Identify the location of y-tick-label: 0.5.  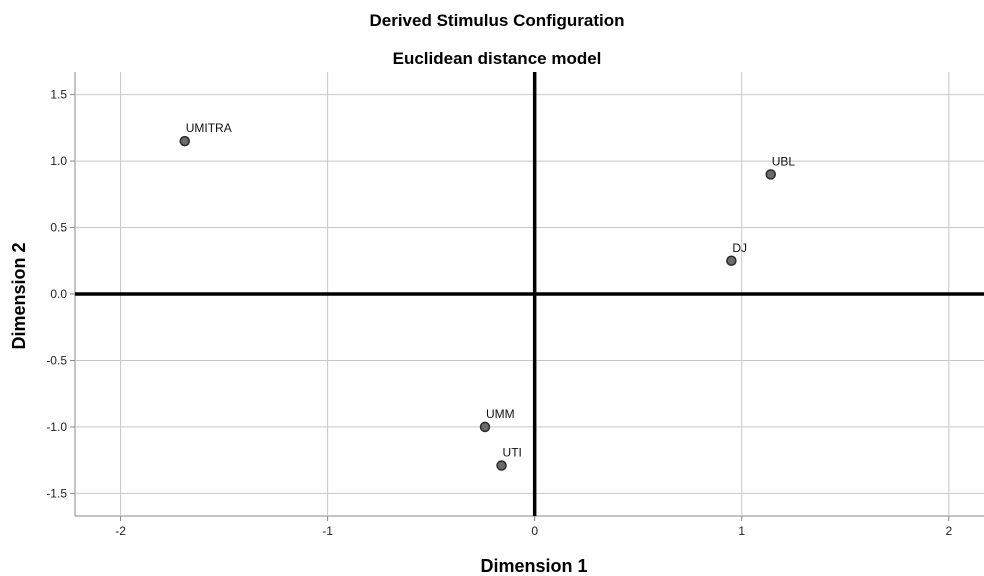
(58, 228).